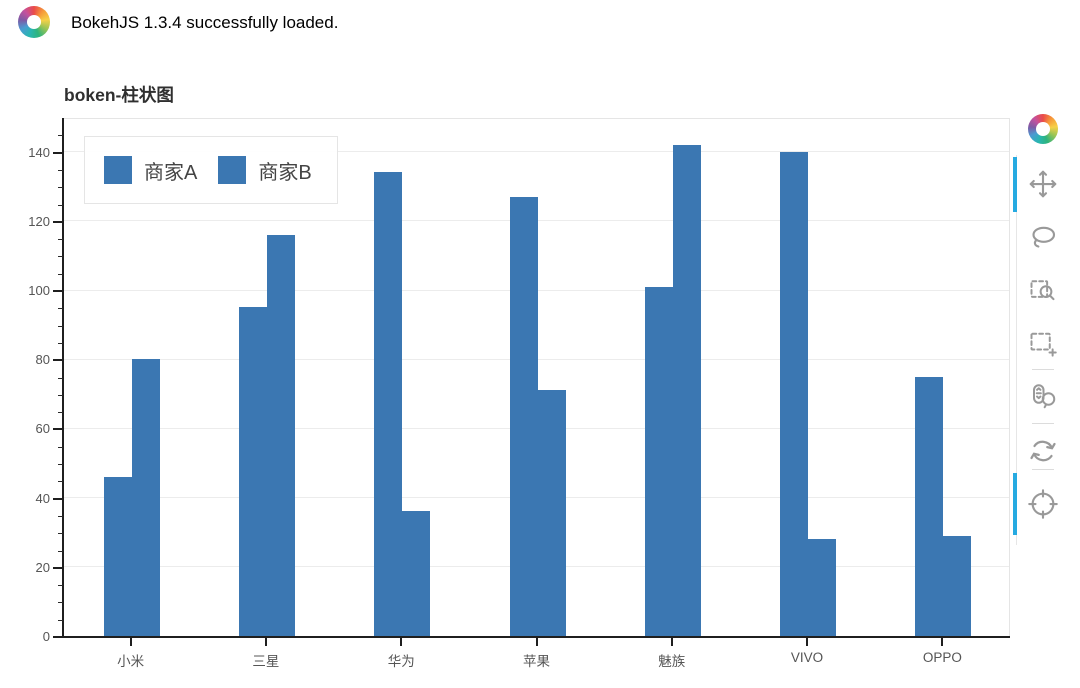  Describe the element at coordinates (252, 471) in the screenshot. I see `bar-商家A-三星` at that location.